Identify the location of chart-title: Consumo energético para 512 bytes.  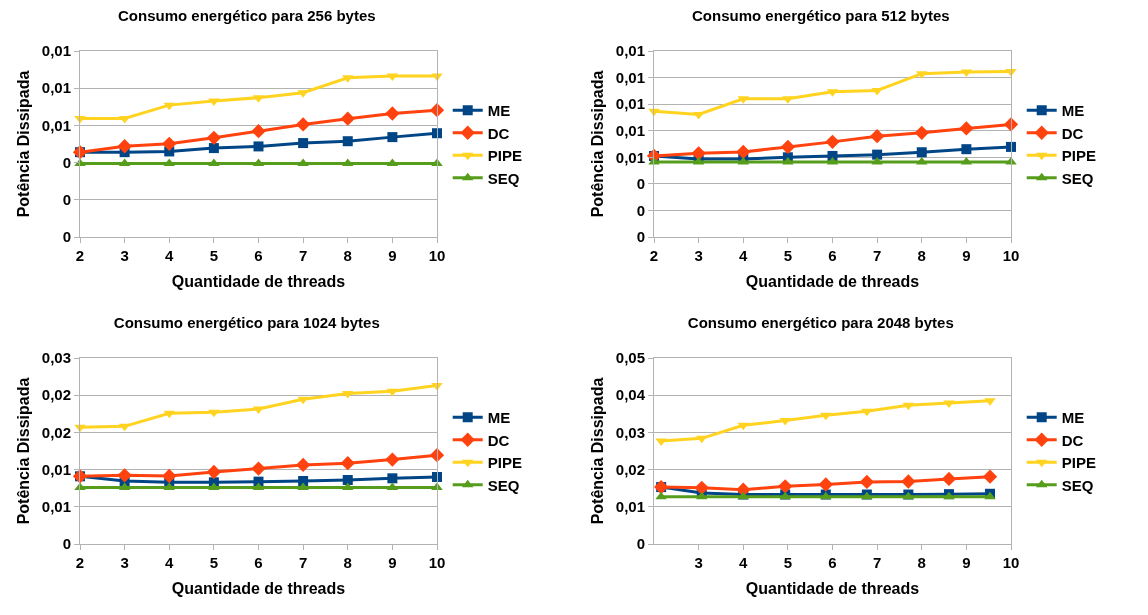
(821, 16).